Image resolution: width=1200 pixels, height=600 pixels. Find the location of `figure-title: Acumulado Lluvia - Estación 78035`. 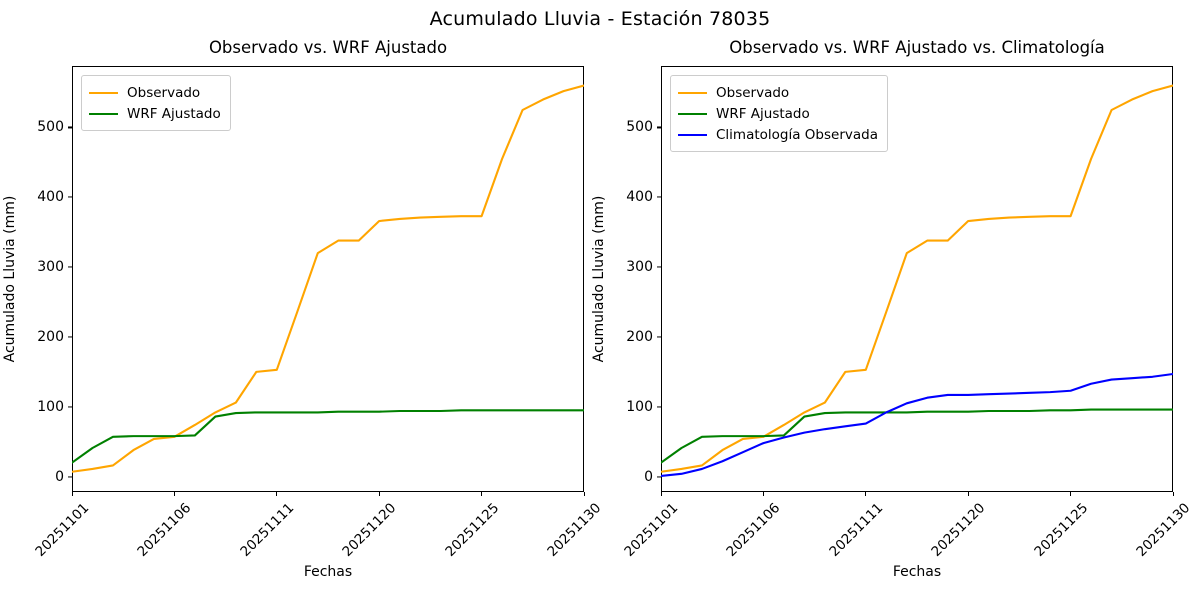

figure-title: Acumulado Lluvia - Estación 78035 is located at coordinates (600, 19).